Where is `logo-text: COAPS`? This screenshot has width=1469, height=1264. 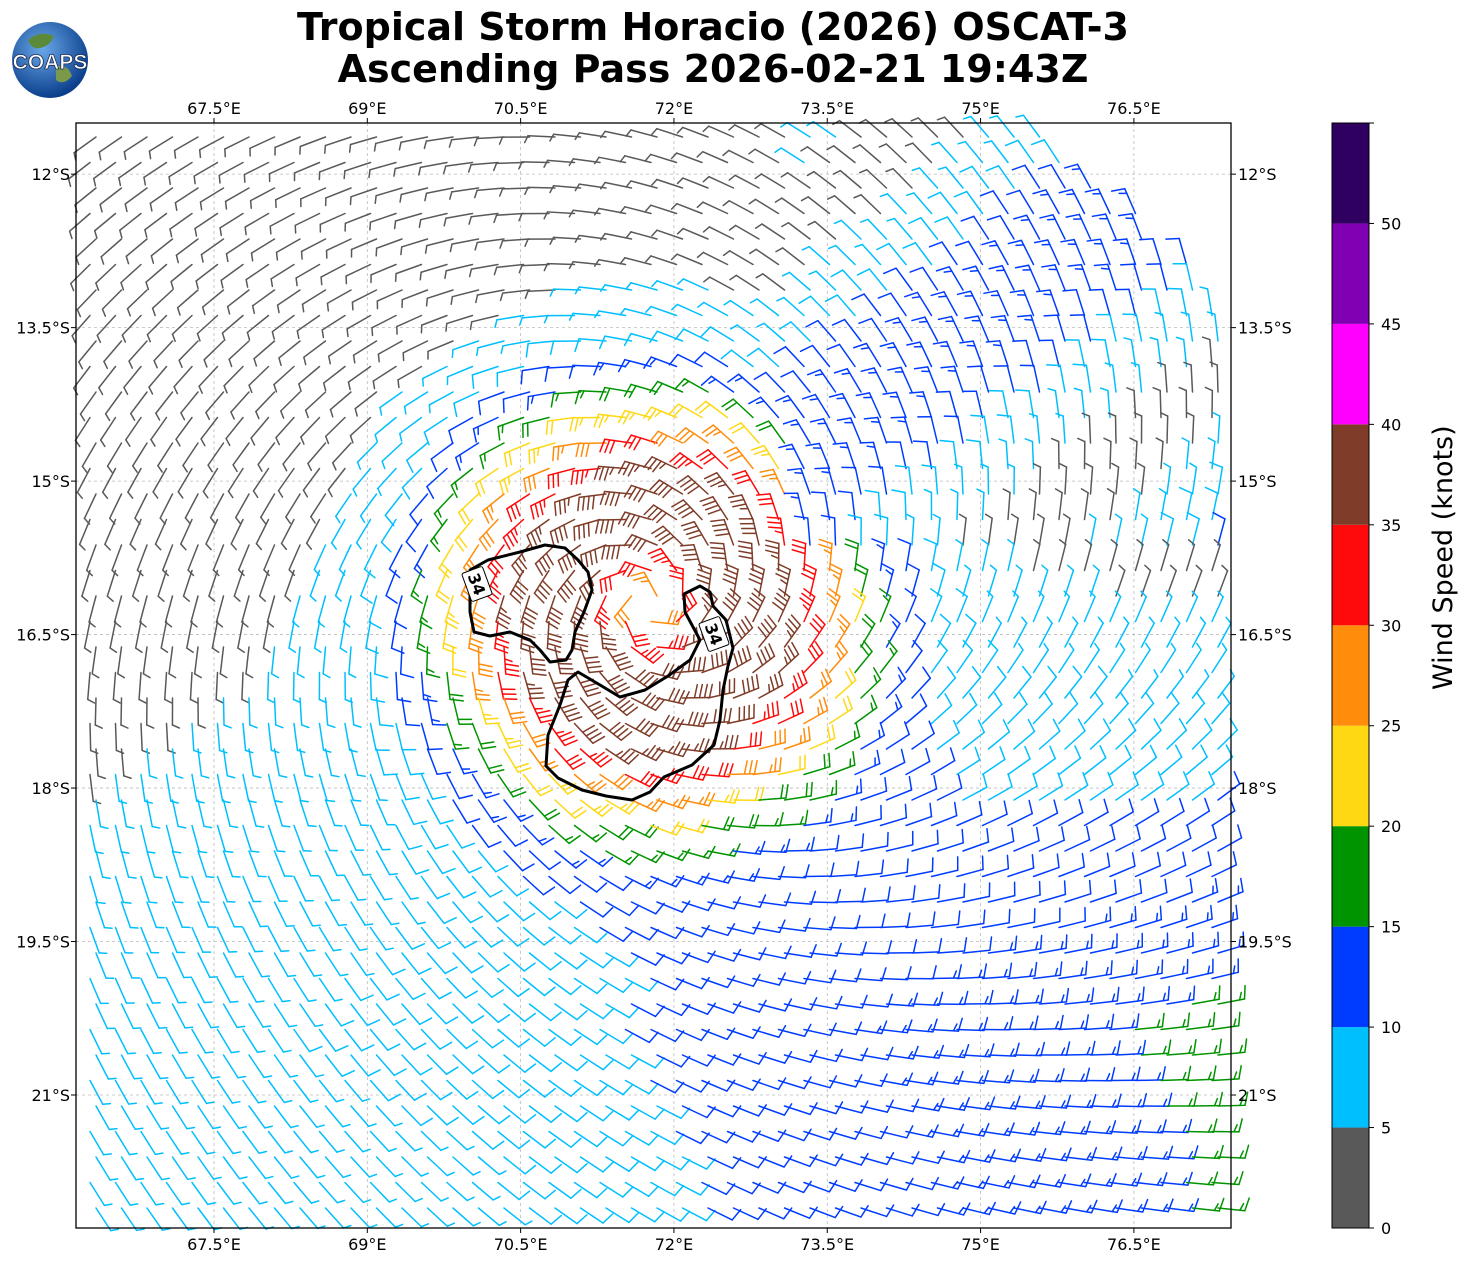 logo-text: COAPS is located at coordinates (50, 62).